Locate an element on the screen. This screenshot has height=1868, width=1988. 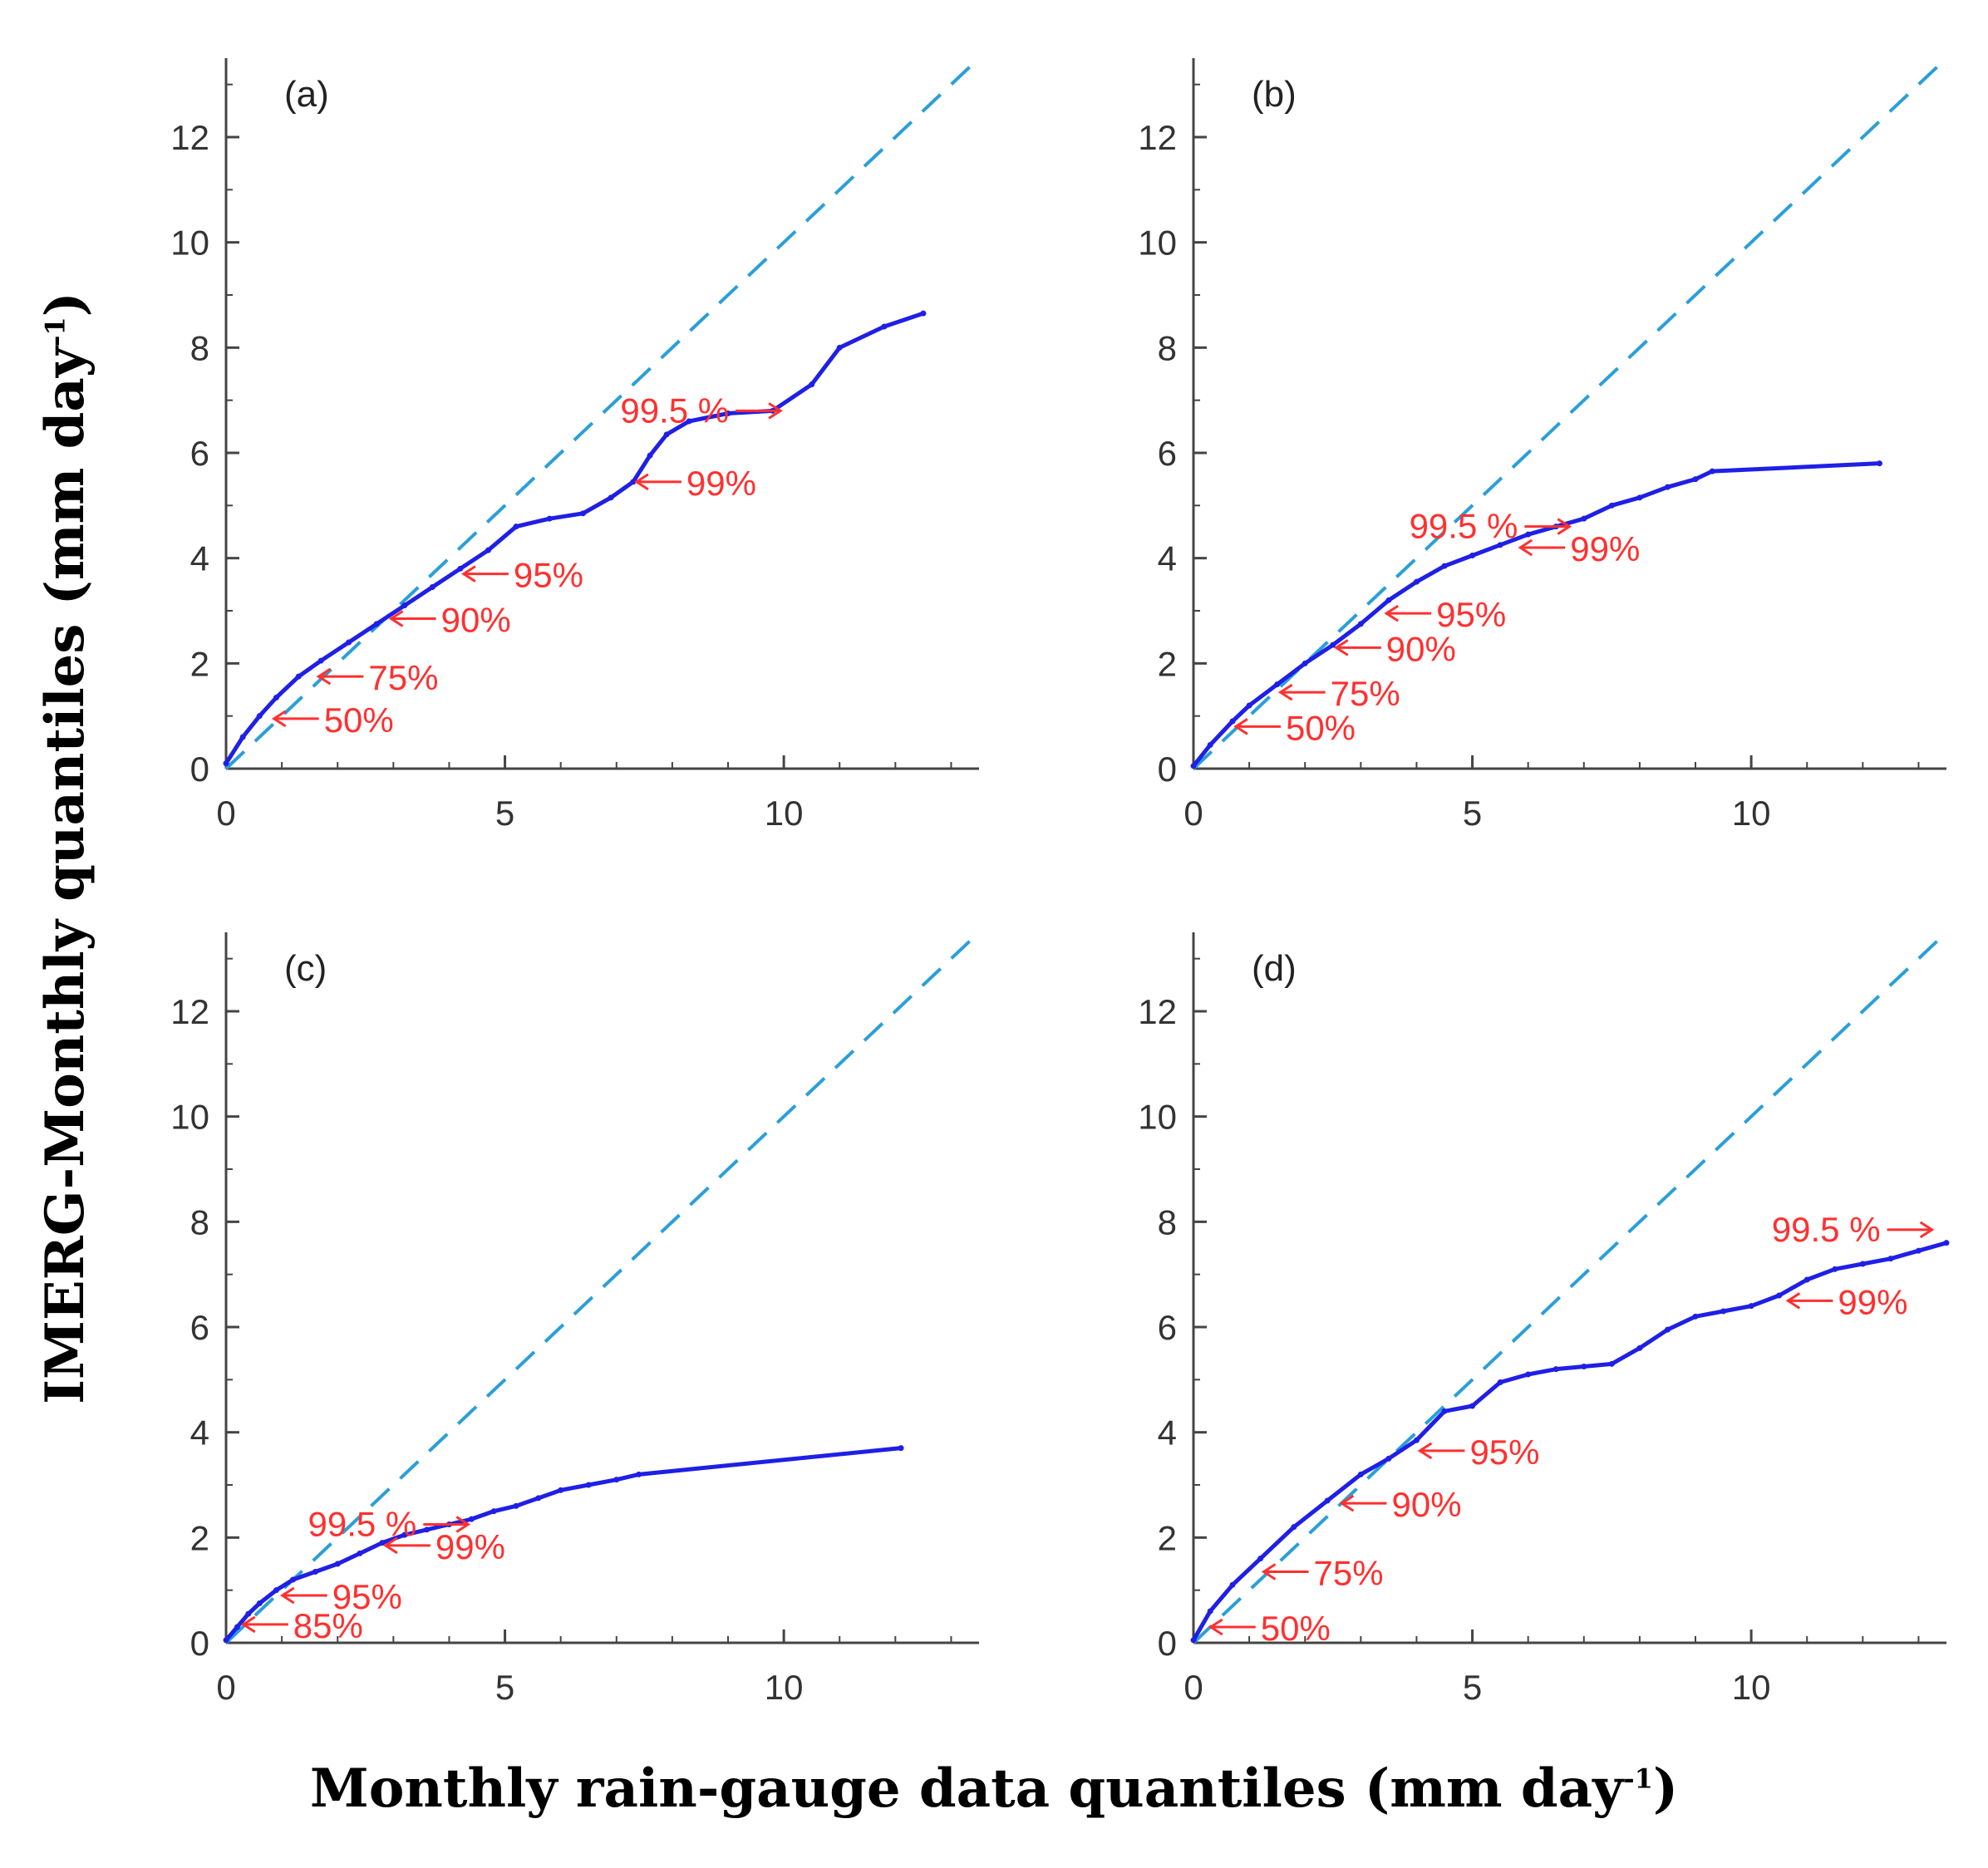
panel-title: (b) is located at coordinates (1274, 95).